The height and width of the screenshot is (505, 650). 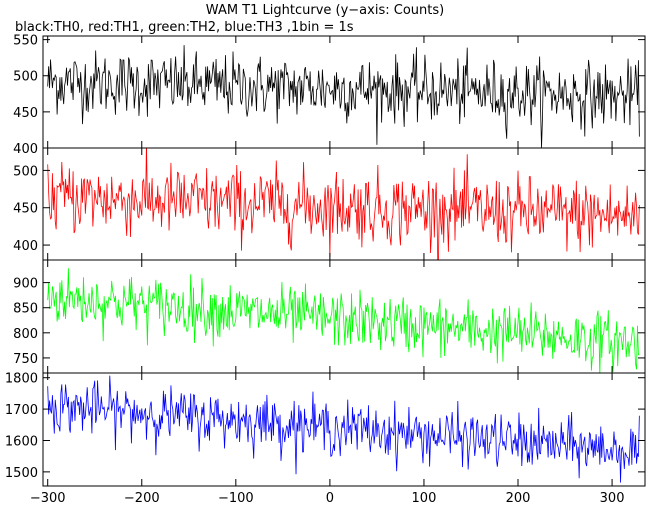 I want to click on chart-title: WAM T1 Lightcurve (y−axis: Counts), so click(x=325, y=10).